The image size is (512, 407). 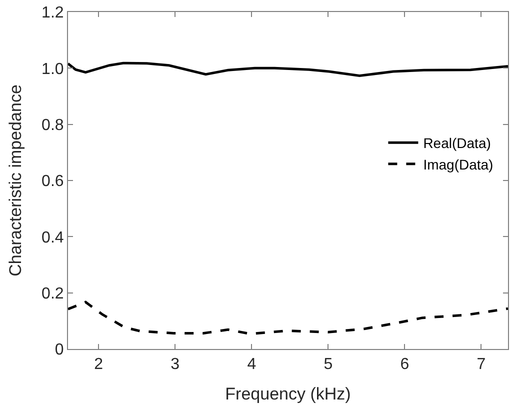 What do you see at coordinates (99, 365) in the screenshot?
I see `x-tick-label: 2` at bounding box center [99, 365].